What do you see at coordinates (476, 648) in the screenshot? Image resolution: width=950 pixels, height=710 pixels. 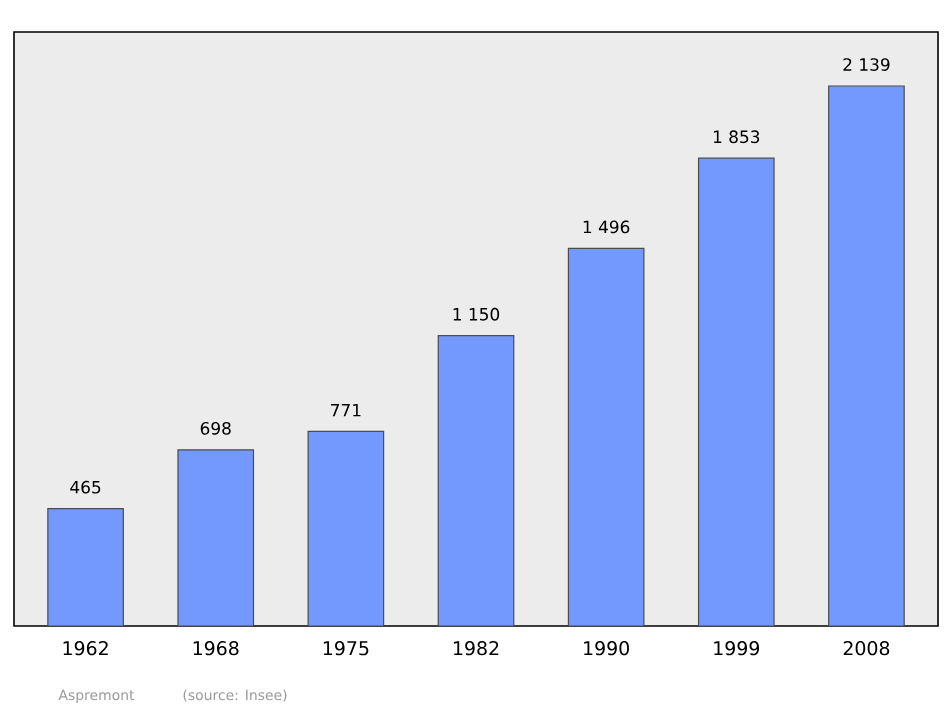 I see `x-tick-label: 1982` at bounding box center [476, 648].